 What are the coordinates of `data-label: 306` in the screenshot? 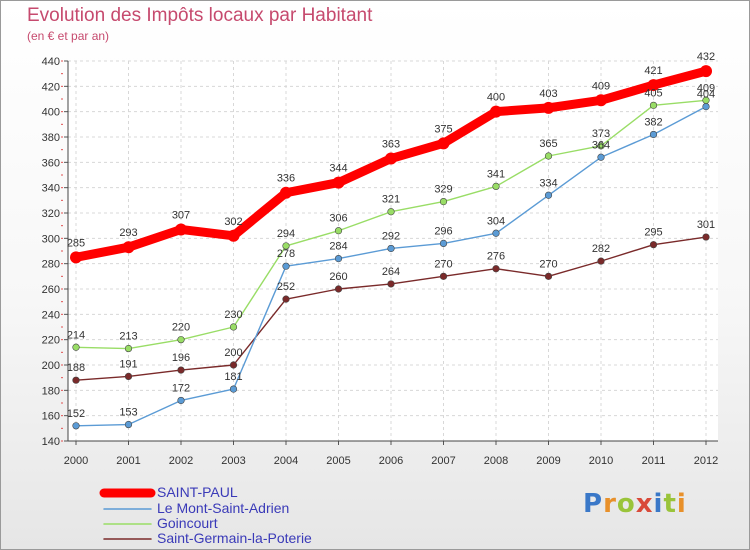 It's located at (338, 219).